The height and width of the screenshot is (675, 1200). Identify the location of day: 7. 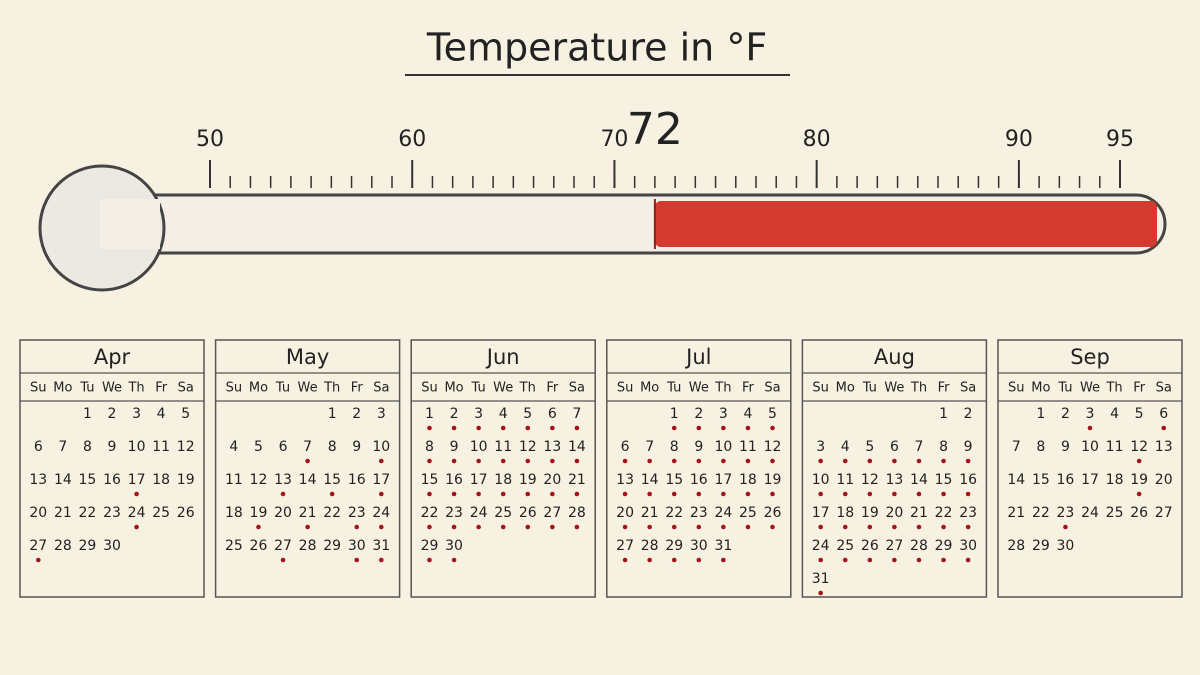
(62, 447).